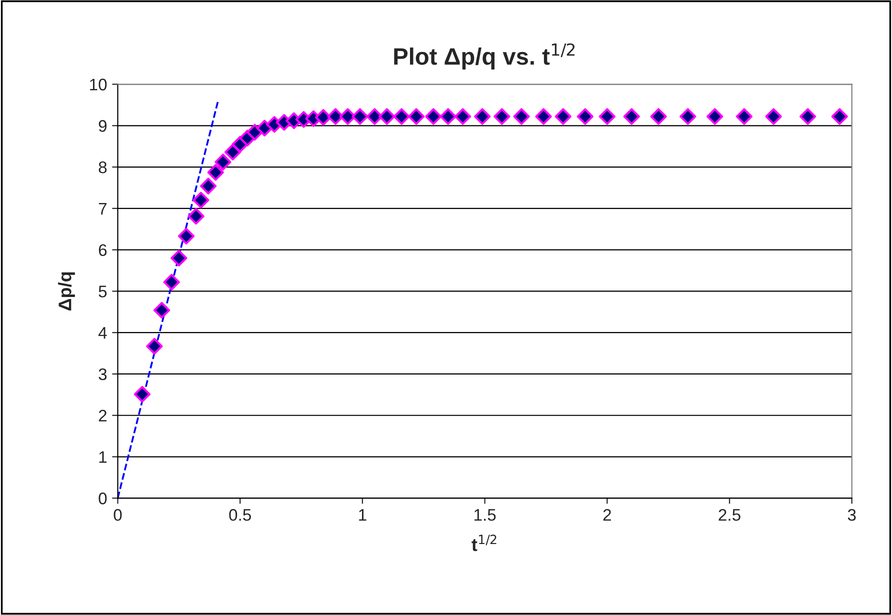 This screenshot has height=615, width=892. I want to click on x-tick-label: 3, so click(852, 515).